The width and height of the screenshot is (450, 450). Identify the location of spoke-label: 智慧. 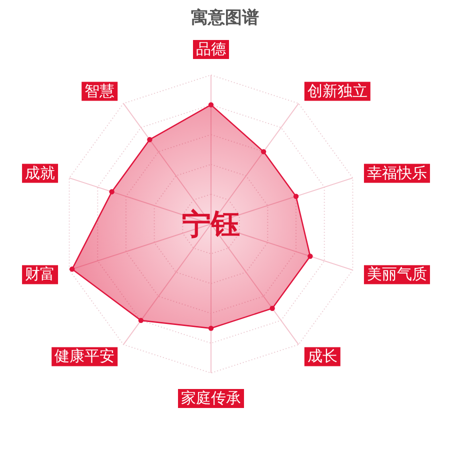
(99, 91).